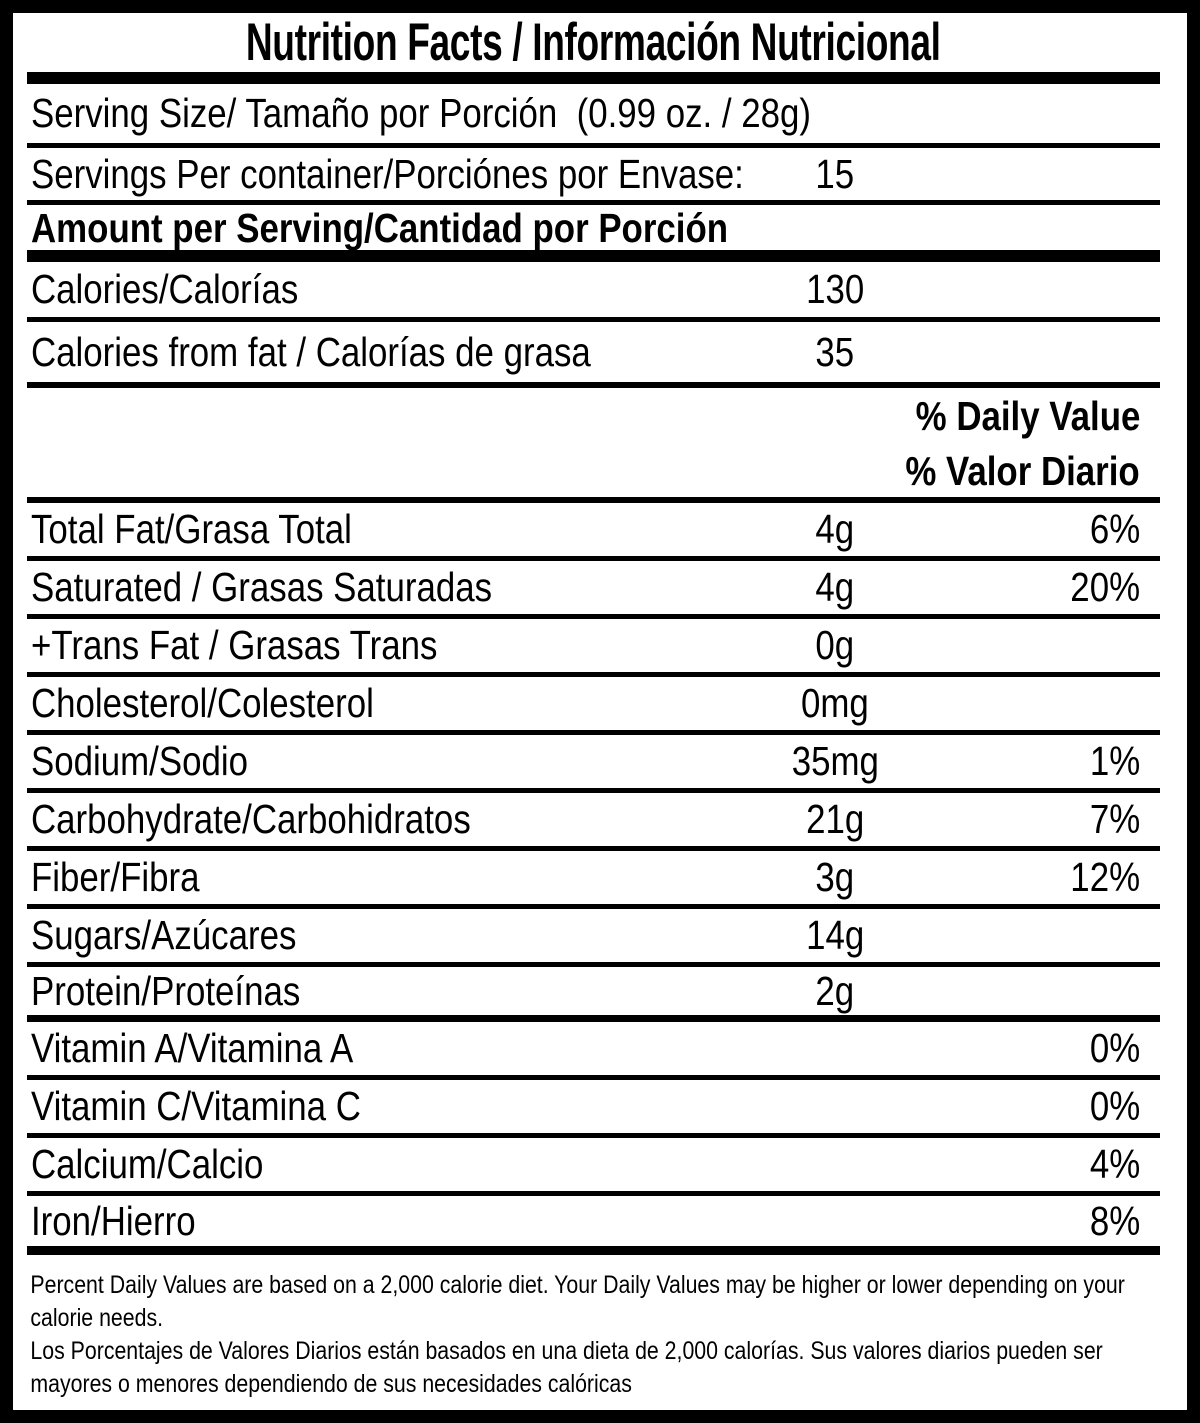 This screenshot has height=1423, width=1200. What do you see at coordinates (1114, 529) in the screenshot?
I see `nutrient-dv: 6%` at bounding box center [1114, 529].